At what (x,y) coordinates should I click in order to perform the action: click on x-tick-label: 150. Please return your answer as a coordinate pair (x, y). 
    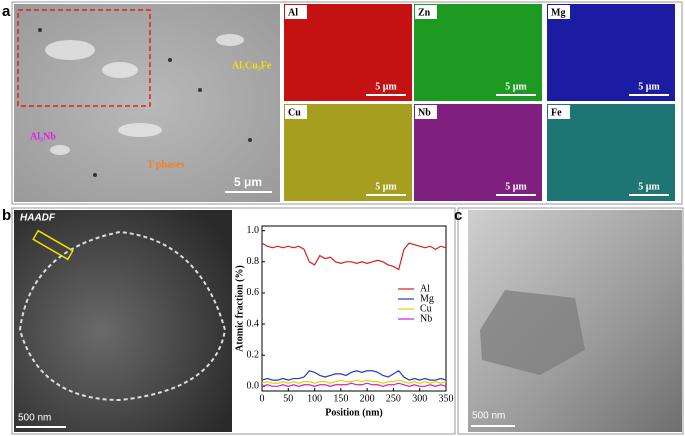
    Looking at the image, I should click on (340, 398).